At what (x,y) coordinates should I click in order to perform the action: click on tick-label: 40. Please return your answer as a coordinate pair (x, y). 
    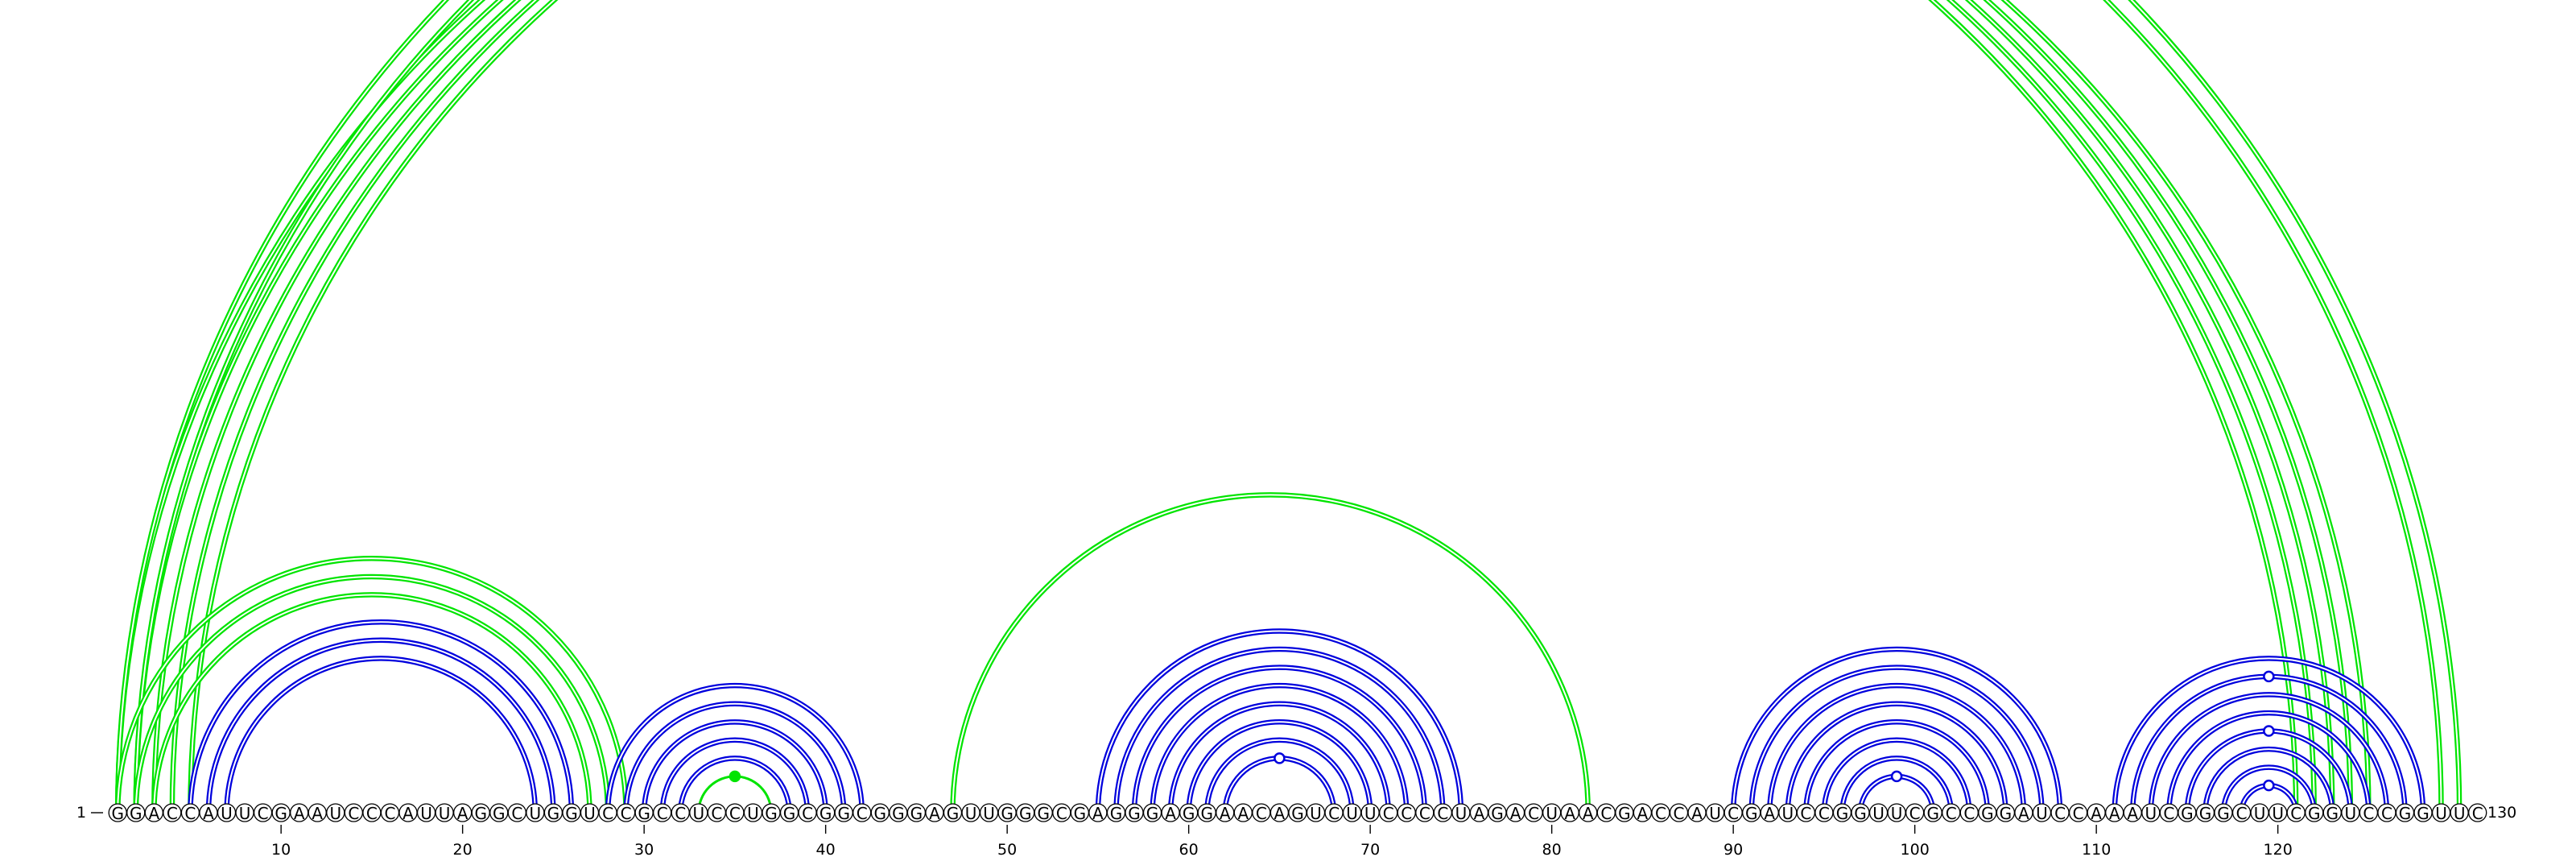
    Looking at the image, I should click on (826, 849).